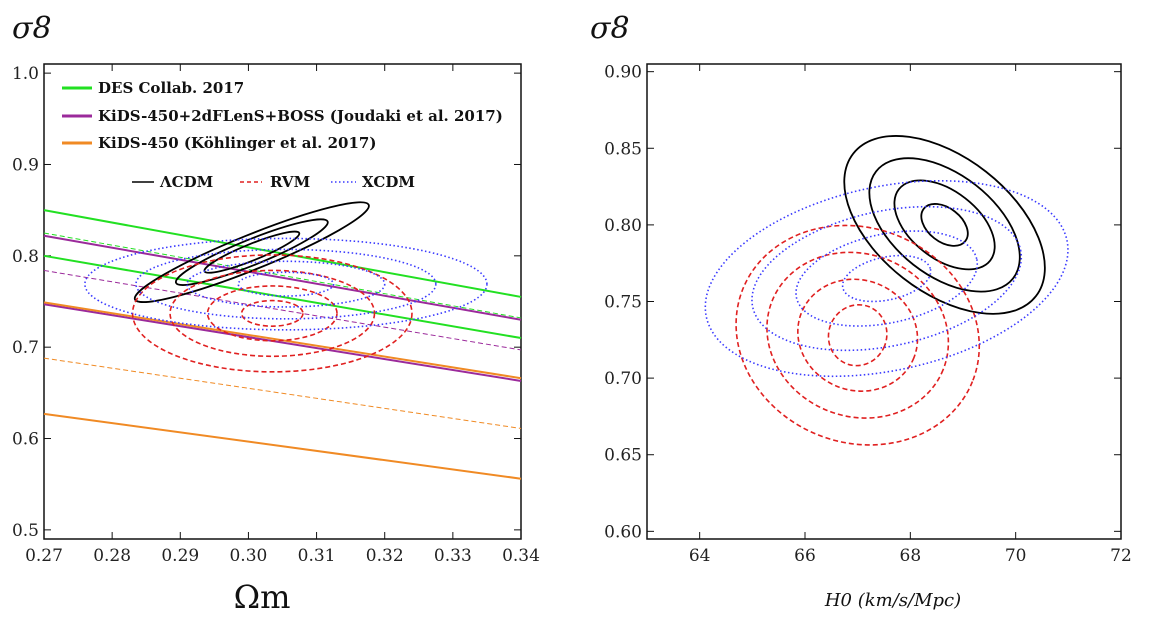 The image size is (1160, 626). I want to click on band-line-kids-boss-central, so click(282, 310).